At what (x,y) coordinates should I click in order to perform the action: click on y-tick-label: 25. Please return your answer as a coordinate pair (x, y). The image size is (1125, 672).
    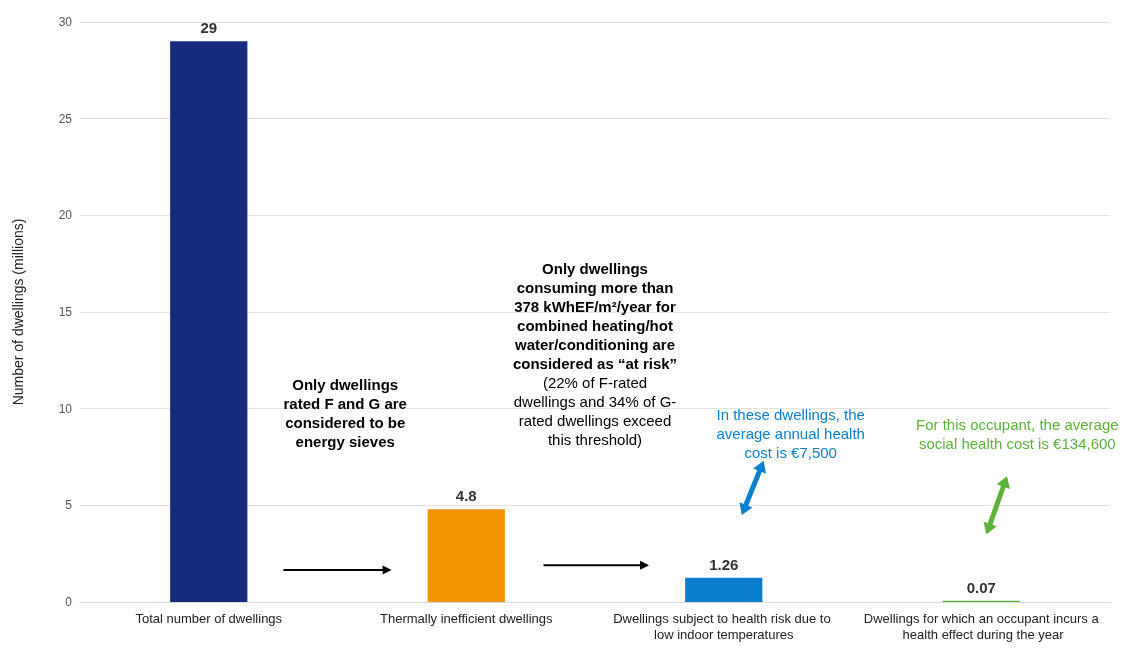
    Looking at the image, I should click on (65, 118).